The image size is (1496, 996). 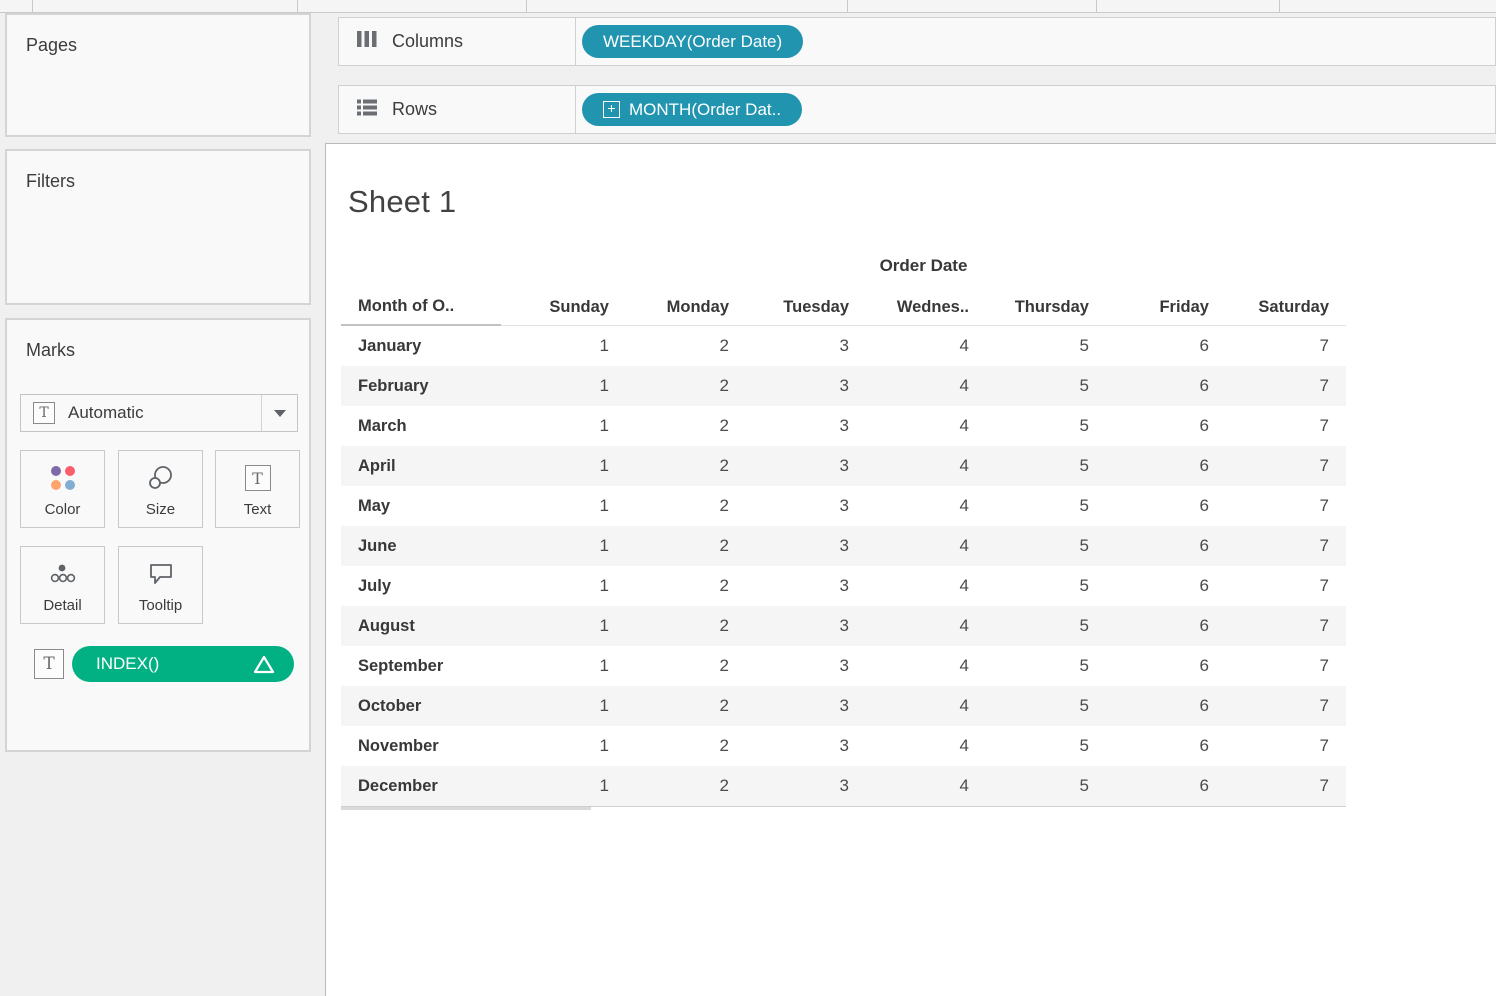 I want to click on month-row-header: November, so click(x=398, y=745).